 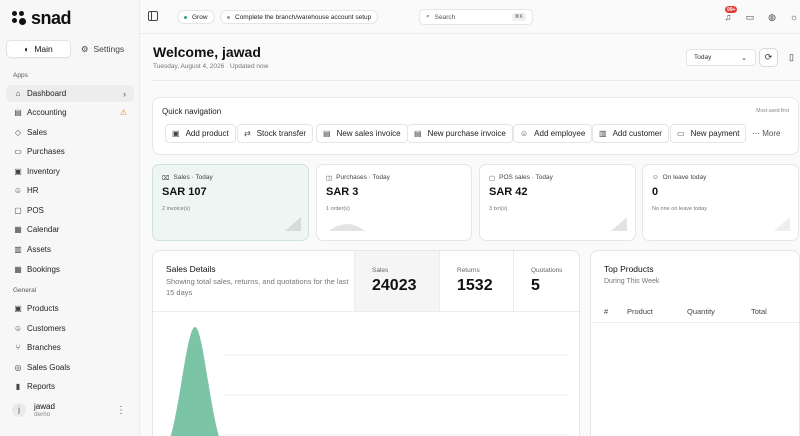 I want to click on new-purchase-invoice-button: ▤ New purchase invoice, so click(x=460, y=133).